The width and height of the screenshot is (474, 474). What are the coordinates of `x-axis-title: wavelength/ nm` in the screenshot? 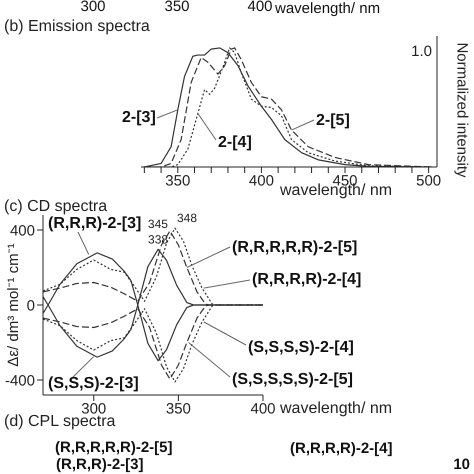 It's located at (336, 409).